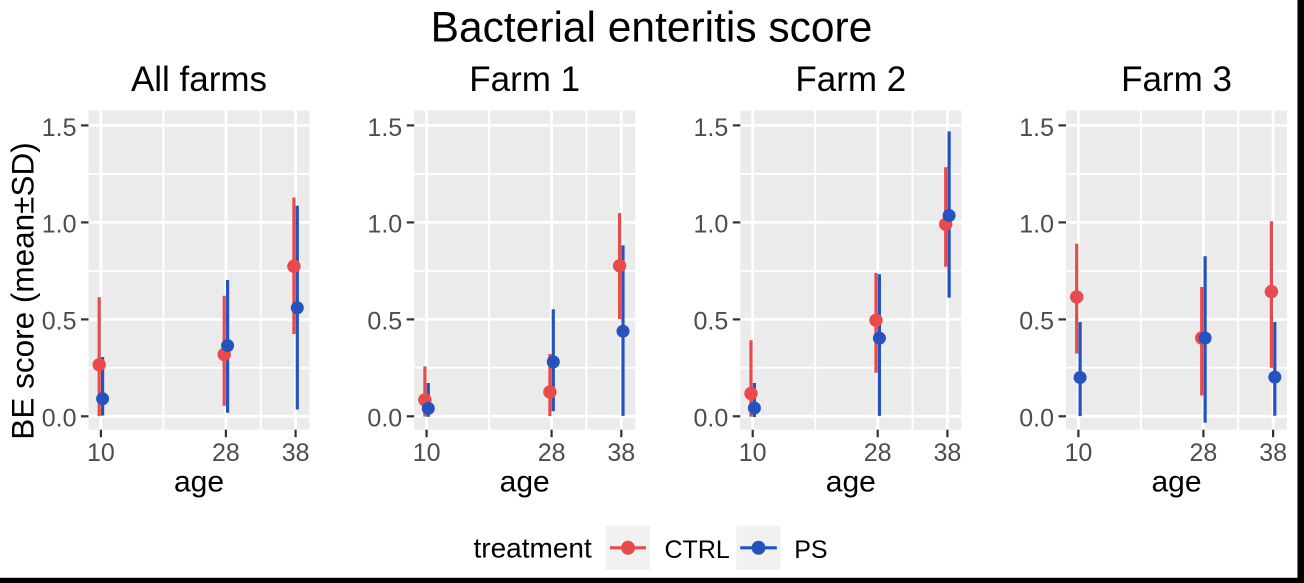  What do you see at coordinates (199, 79) in the screenshot?
I see `svg-text: All farms` at bounding box center [199, 79].